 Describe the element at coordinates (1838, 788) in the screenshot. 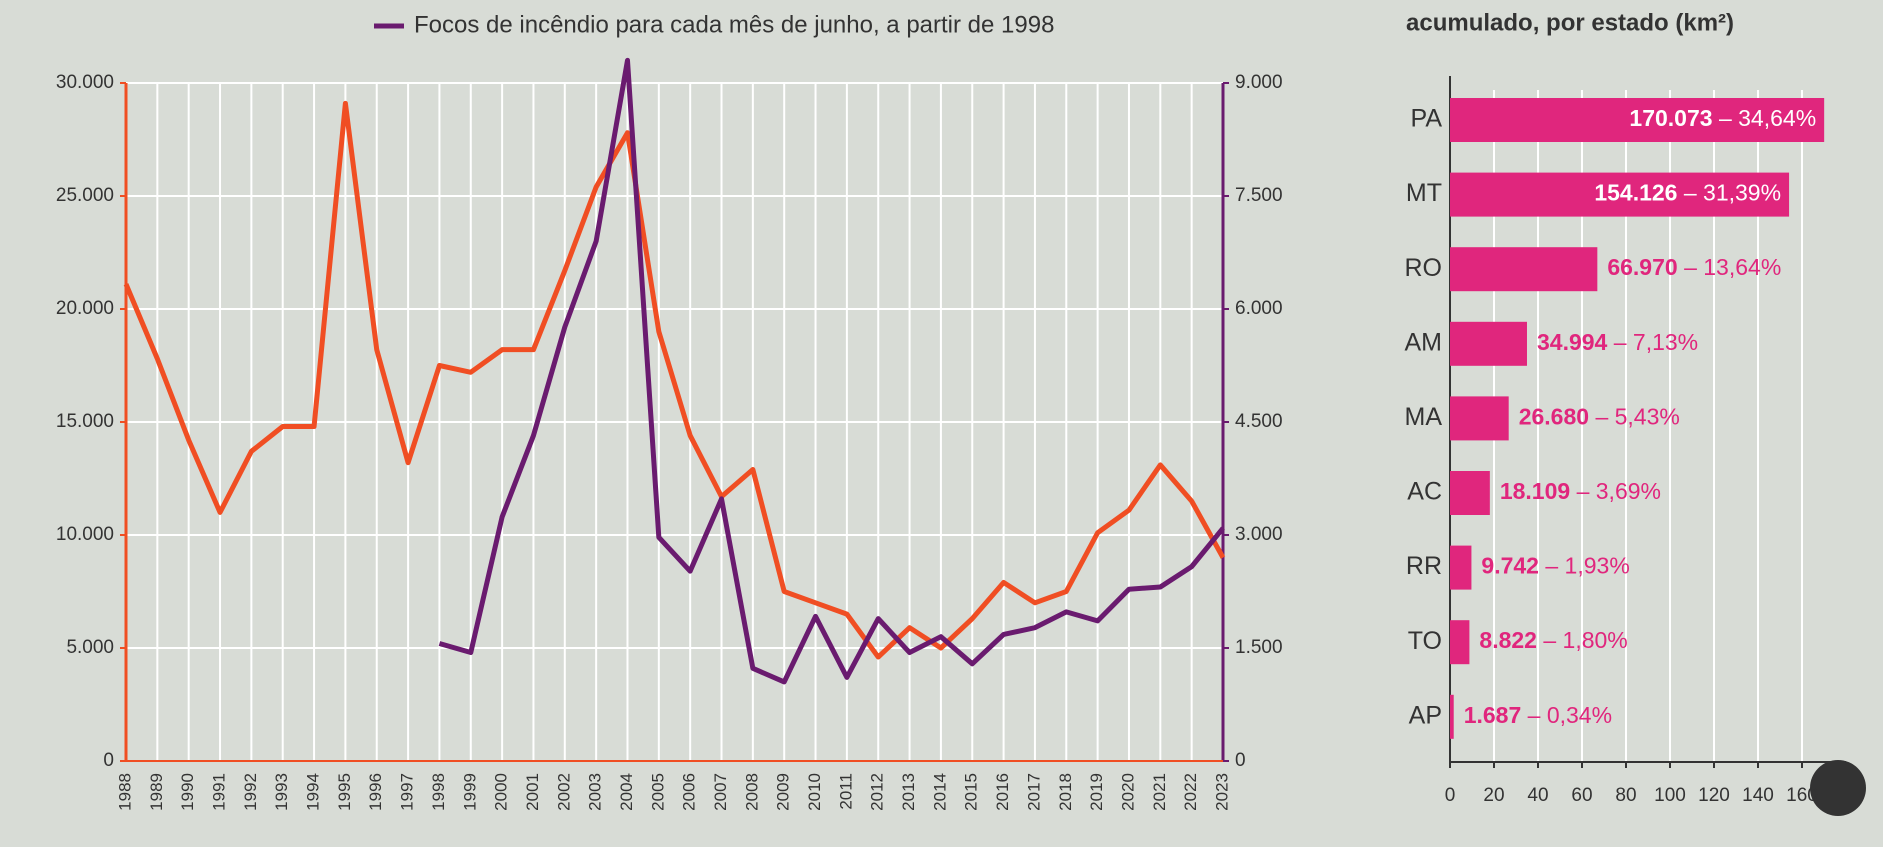

I see `icon-button` at that location.